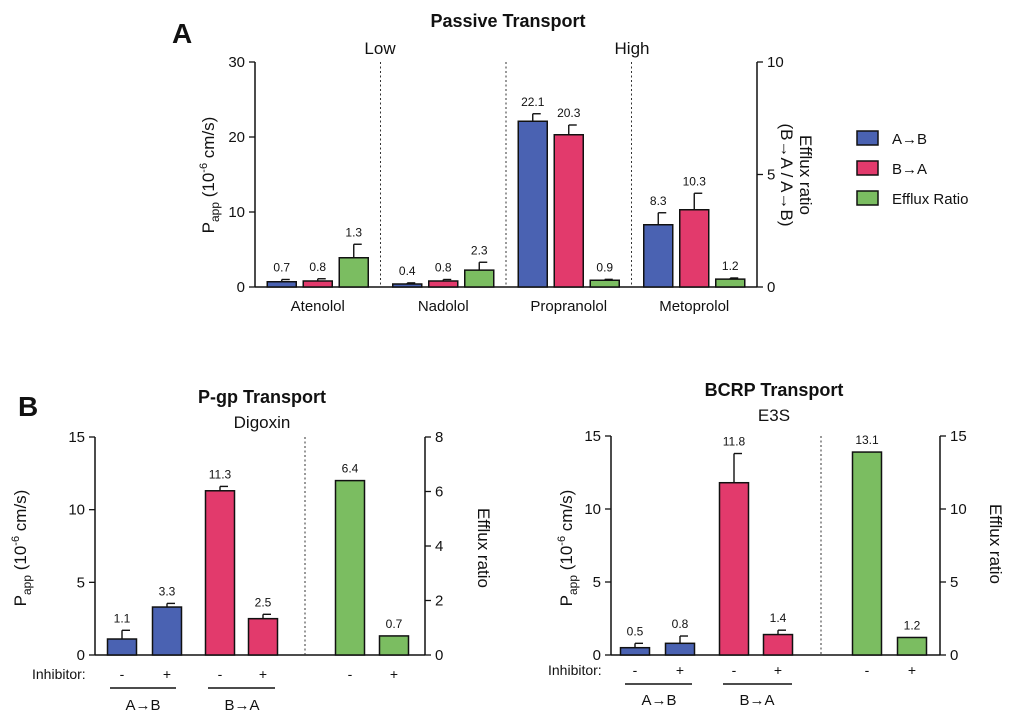  What do you see at coordinates (236, 62) in the screenshot?
I see `chart-a-ytick-label: 30` at bounding box center [236, 62].